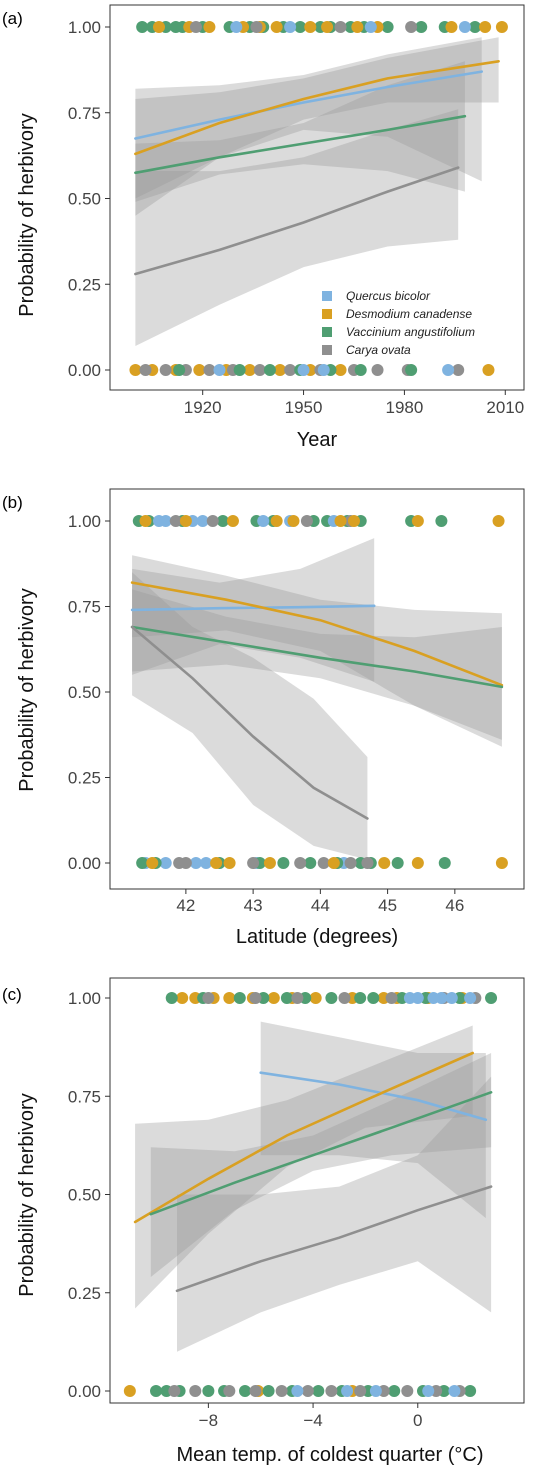  What do you see at coordinates (84, 692) in the screenshot?
I see `panel-b-y-tick-label: 0.50` at bounding box center [84, 692].